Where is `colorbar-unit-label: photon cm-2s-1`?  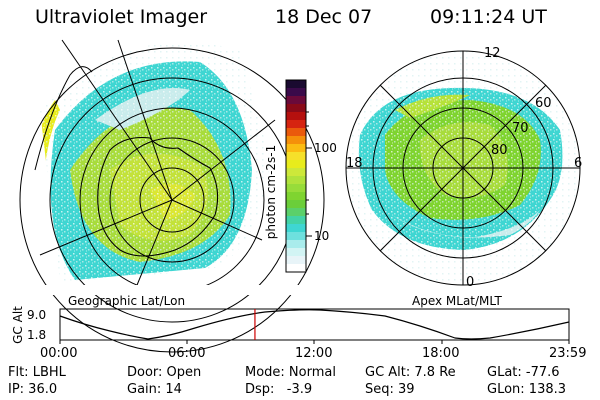 colorbar-unit-label: photon cm-2s-1 is located at coordinates (271, 192).